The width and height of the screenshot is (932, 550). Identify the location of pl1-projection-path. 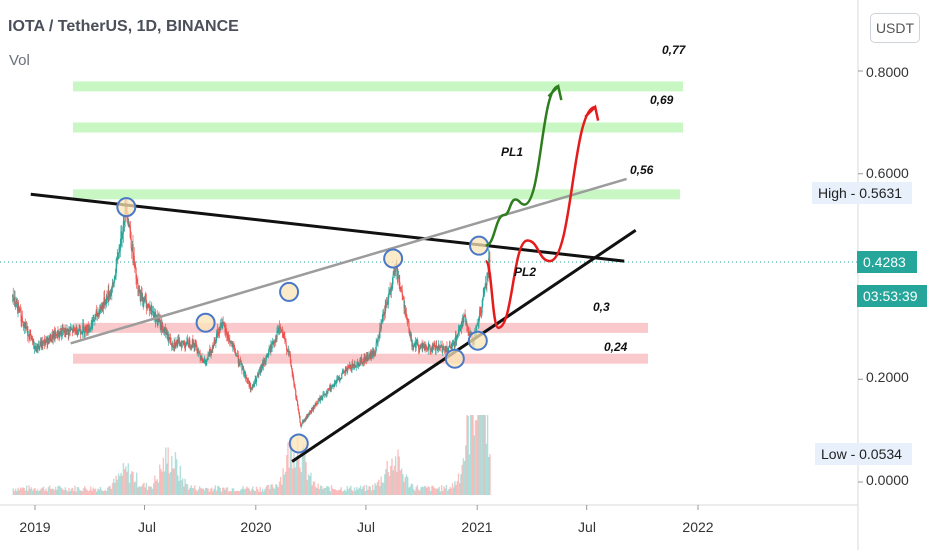
(522, 166).